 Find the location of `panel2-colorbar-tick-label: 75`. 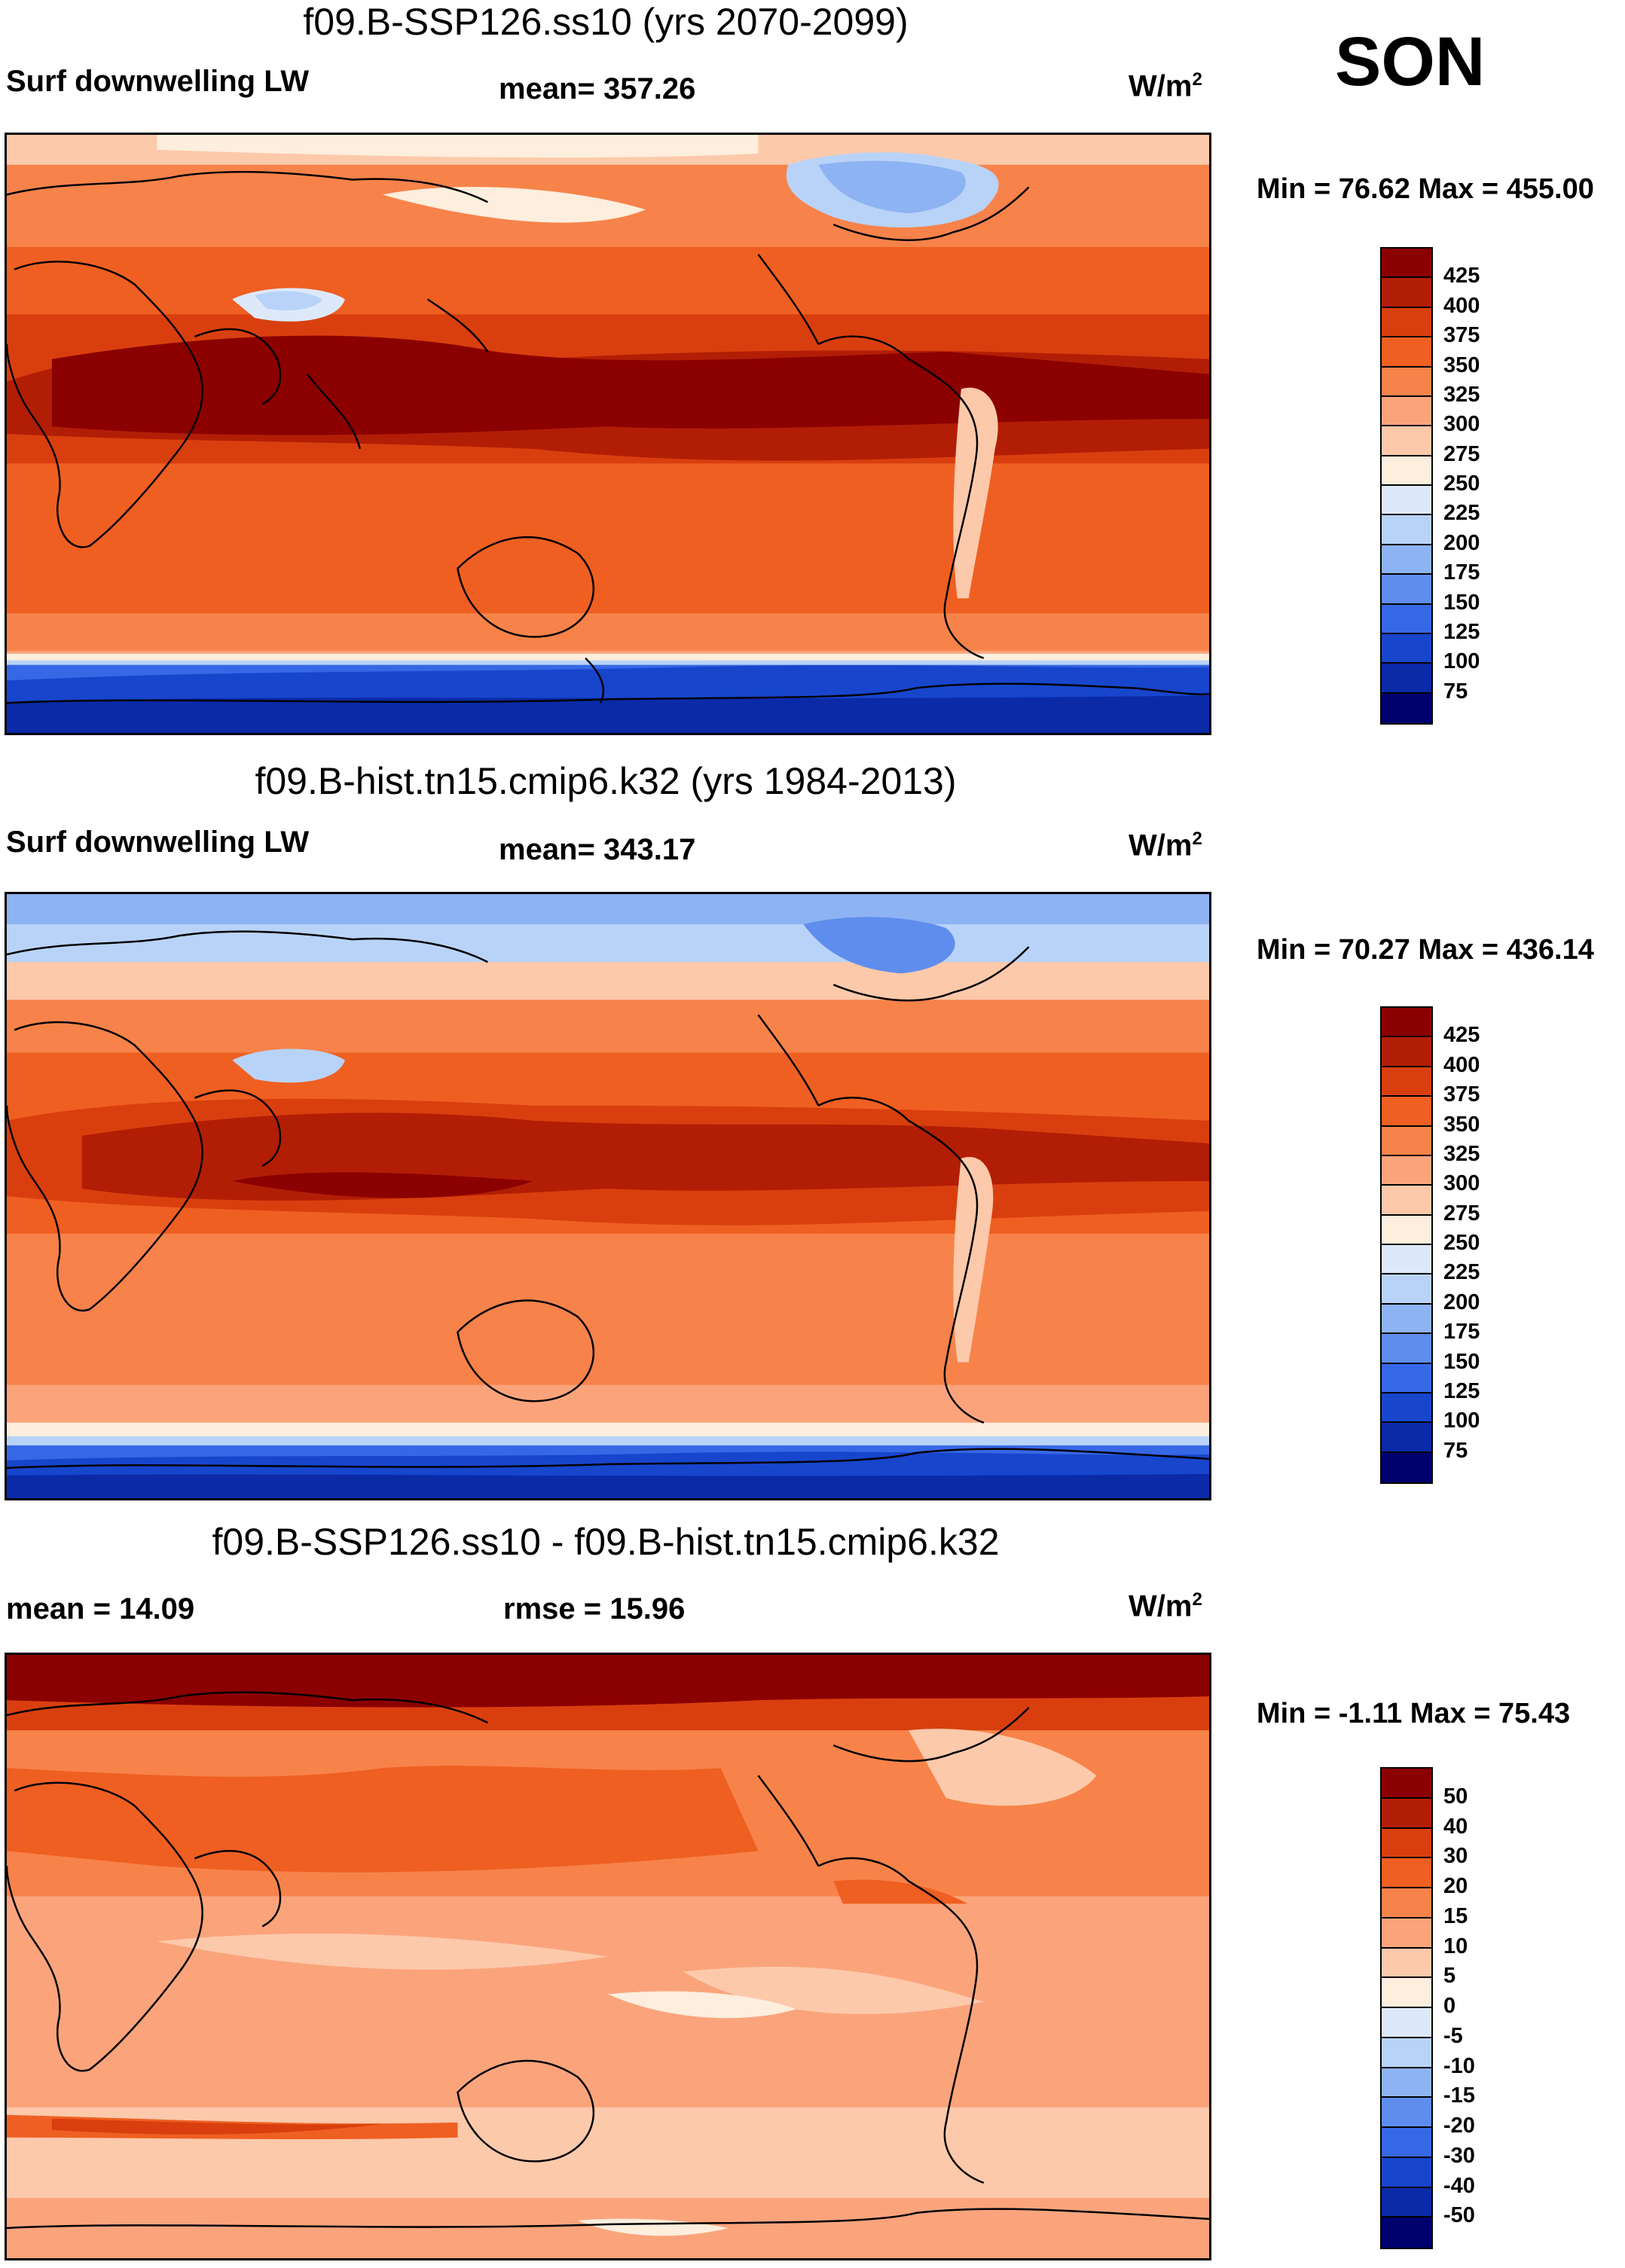

panel2-colorbar-tick-label: 75 is located at coordinates (1455, 1451).